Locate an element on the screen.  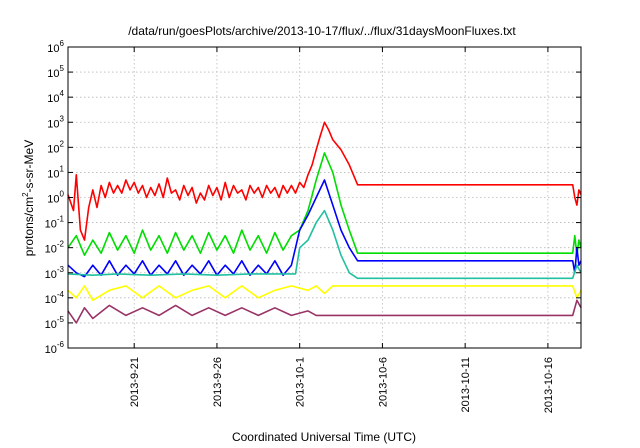
y-tick-label: 10⁻⁵ is located at coordinates (55, 323).